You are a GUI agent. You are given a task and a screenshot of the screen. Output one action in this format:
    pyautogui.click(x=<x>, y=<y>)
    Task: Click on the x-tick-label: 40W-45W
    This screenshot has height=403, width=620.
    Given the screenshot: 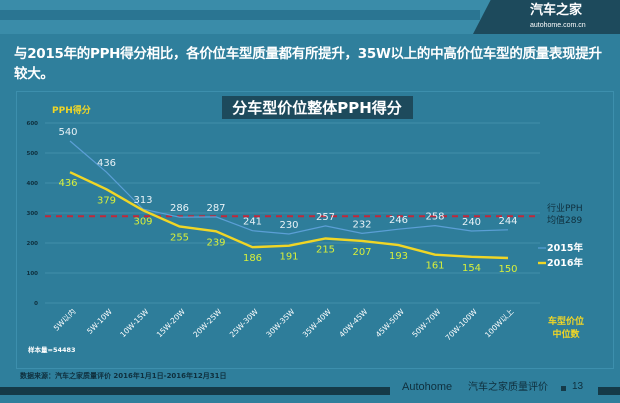 What is the action you would take?
    pyautogui.click(x=353, y=323)
    